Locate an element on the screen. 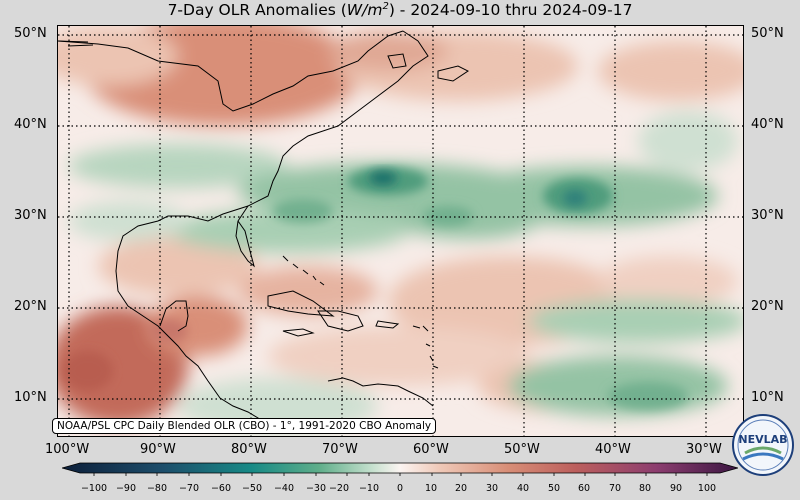 This screenshot has height=500, width=800. lon-label-40w: 40°W is located at coordinates (613, 449).